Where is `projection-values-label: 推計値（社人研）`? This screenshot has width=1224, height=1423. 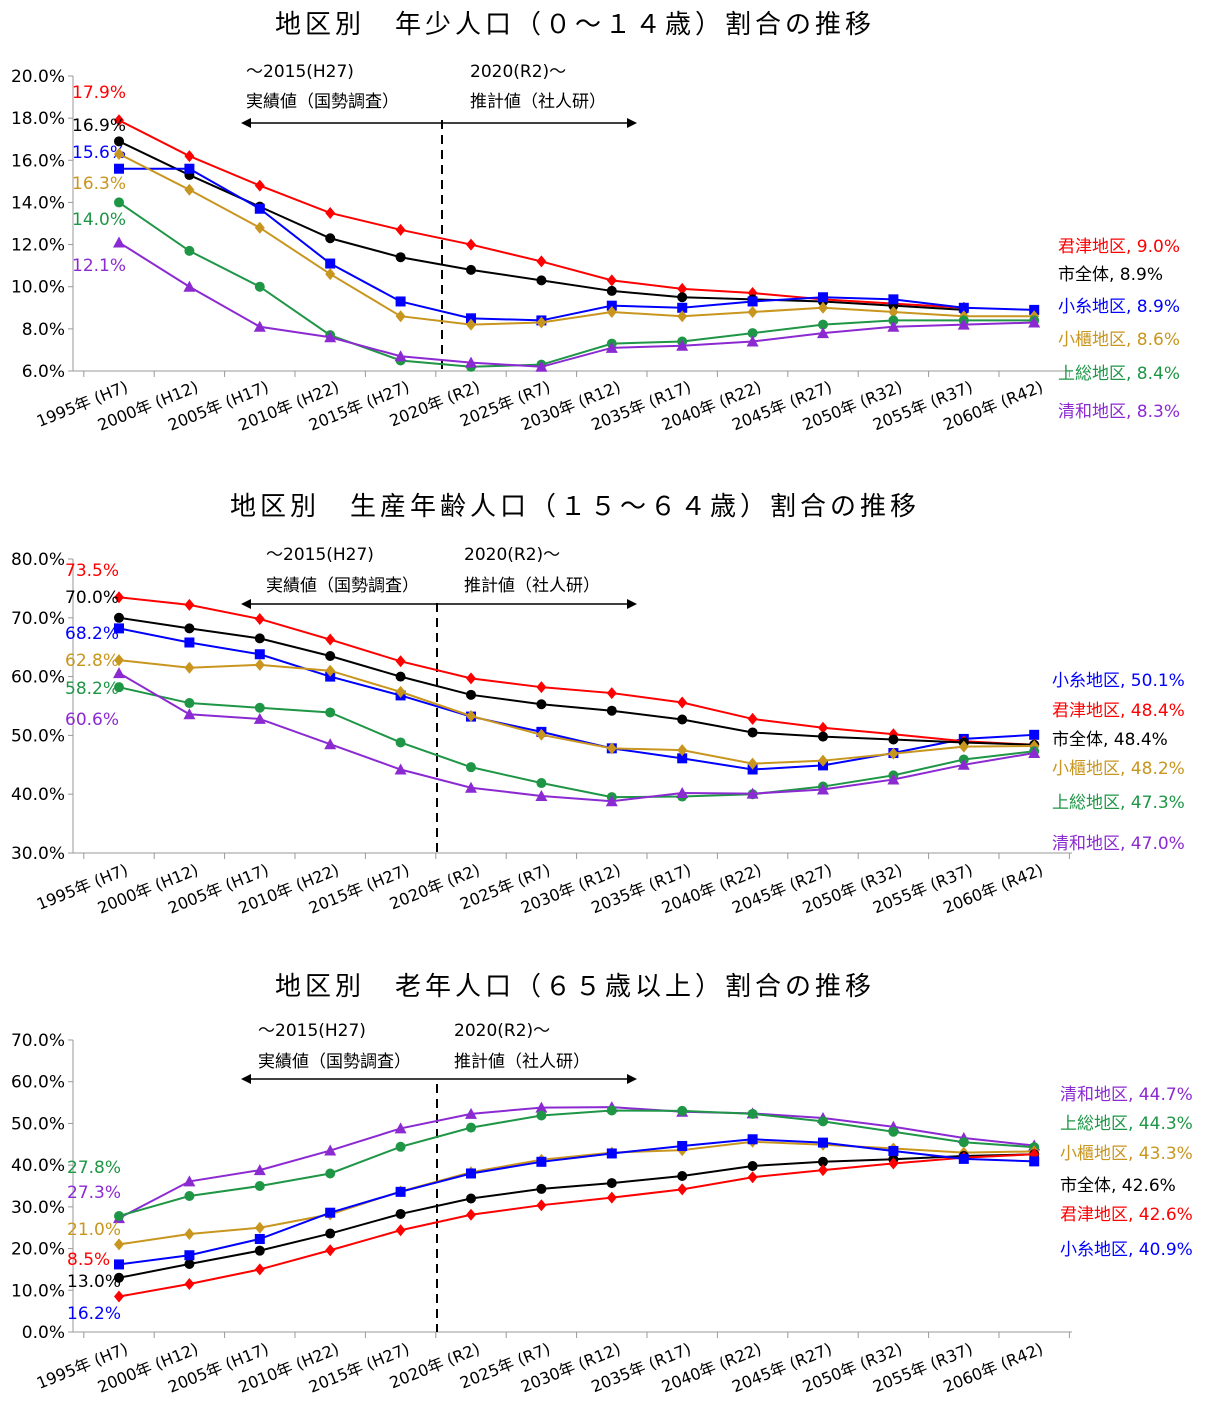
projection-values-label: 推計値（社人研） is located at coordinates (522, 1062).